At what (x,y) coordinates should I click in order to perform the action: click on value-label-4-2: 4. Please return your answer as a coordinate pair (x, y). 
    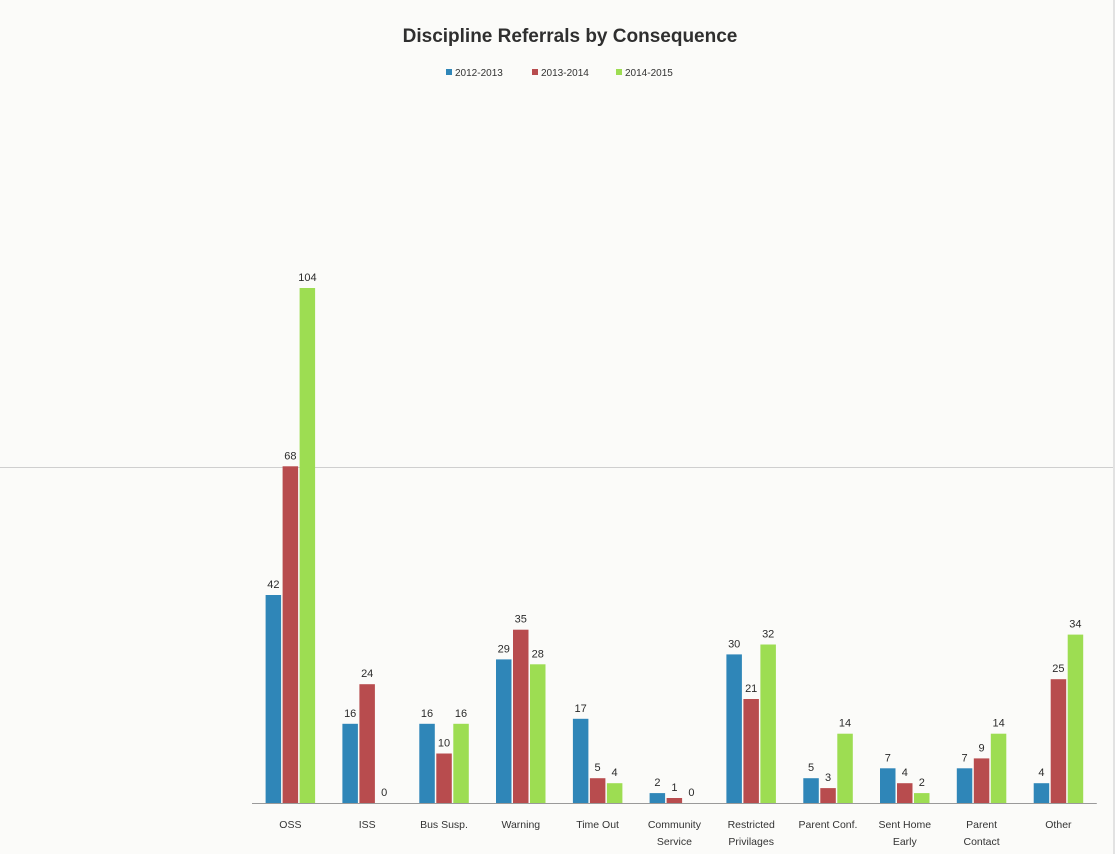
    Looking at the image, I should click on (615, 773).